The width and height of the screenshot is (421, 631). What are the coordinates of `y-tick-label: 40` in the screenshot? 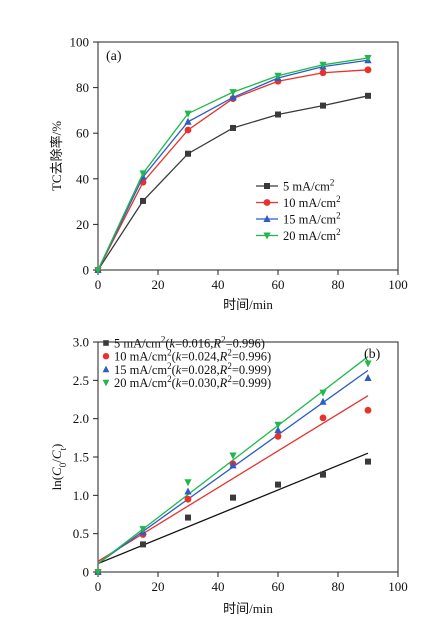 It's located at (82, 178).